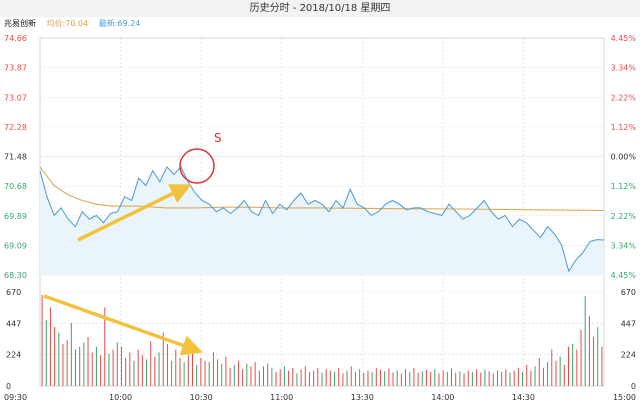 The width and height of the screenshot is (640, 417). Describe the element at coordinates (119, 23) in the screenshot. I see `latest-price-label: 最新:69.24` at that location.